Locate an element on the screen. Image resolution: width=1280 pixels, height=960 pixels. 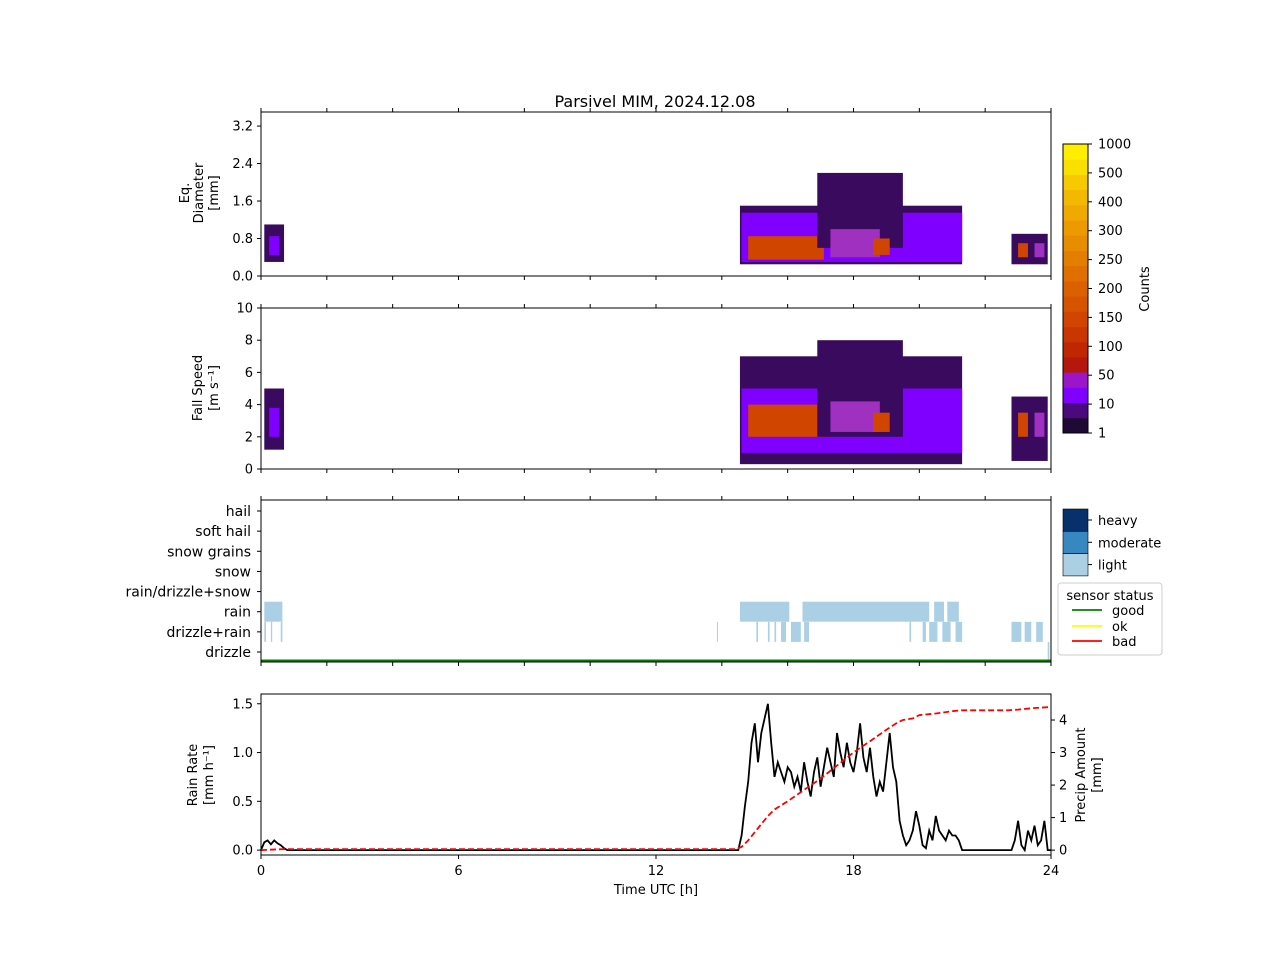
sensor-status-ok-label: ok is located at coordinates (1120, 627).